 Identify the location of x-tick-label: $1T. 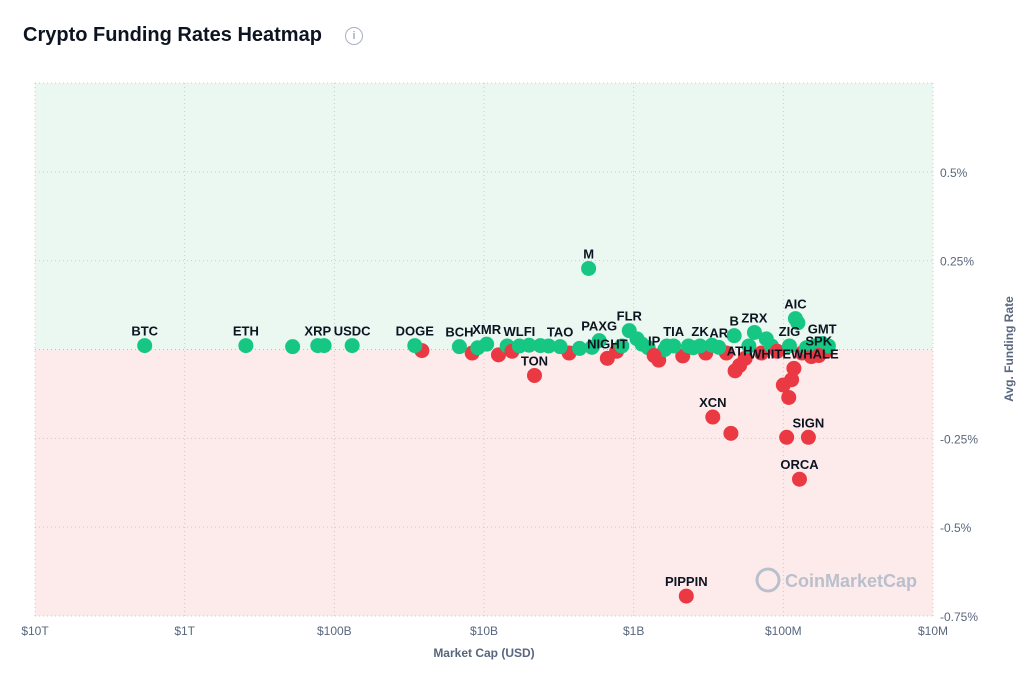
(184, 631).